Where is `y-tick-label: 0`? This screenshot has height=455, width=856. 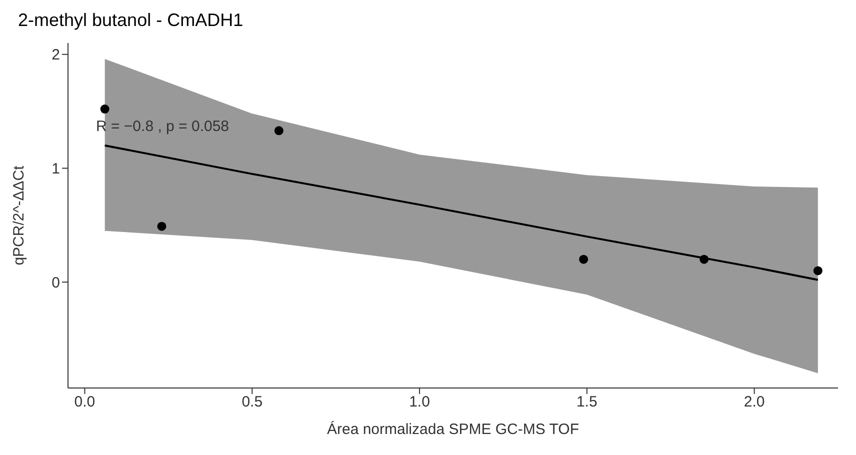 y-tick-label: 0 is located at coordinates (56, 283).